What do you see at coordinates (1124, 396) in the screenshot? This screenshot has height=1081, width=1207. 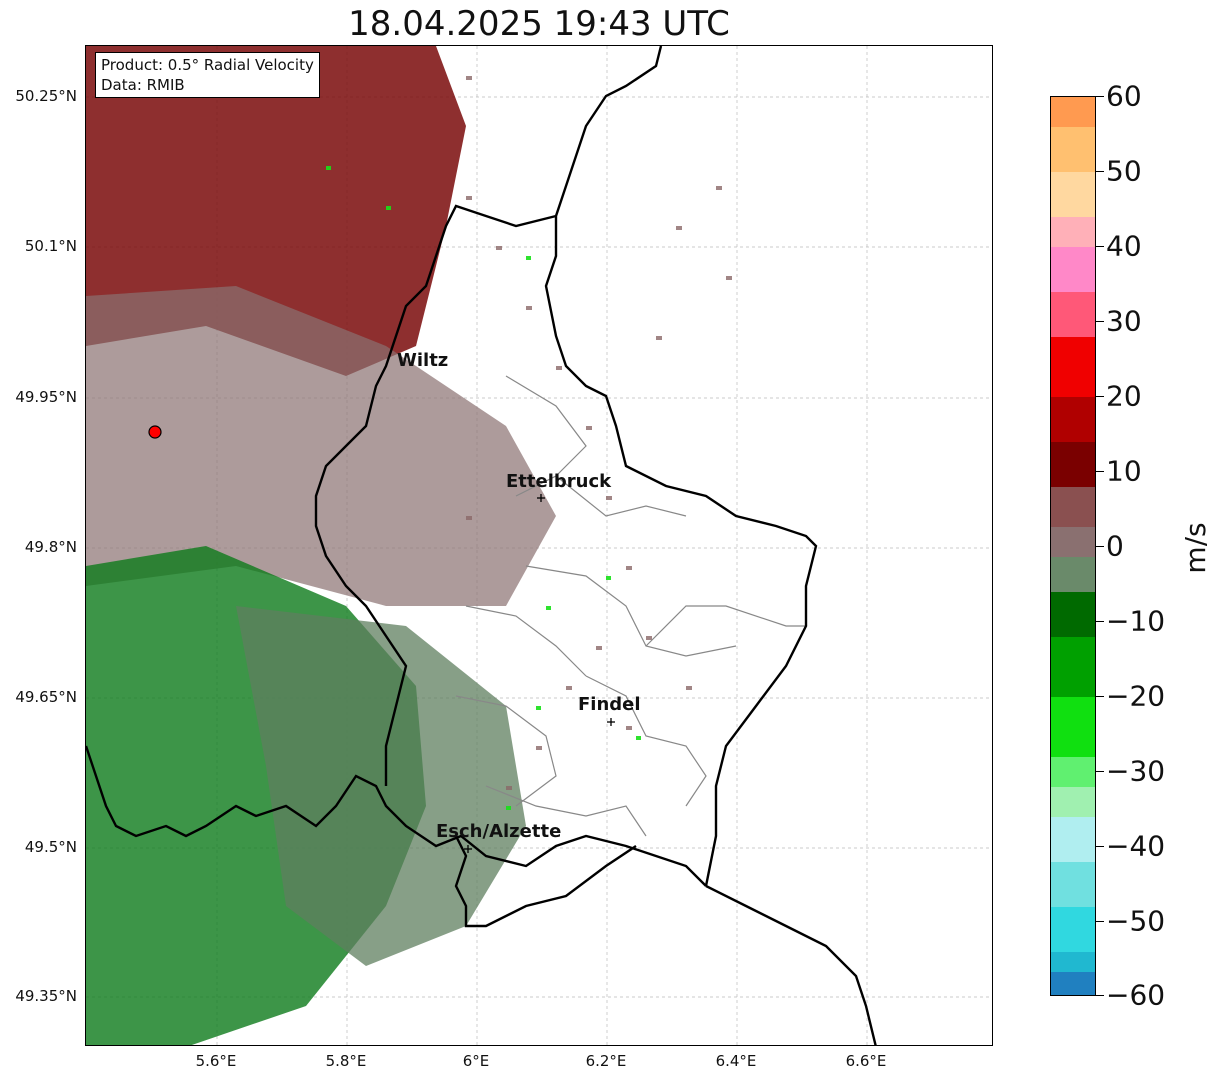 I see `colorbar-label-20: 20` at bounding box center [1124, 396].